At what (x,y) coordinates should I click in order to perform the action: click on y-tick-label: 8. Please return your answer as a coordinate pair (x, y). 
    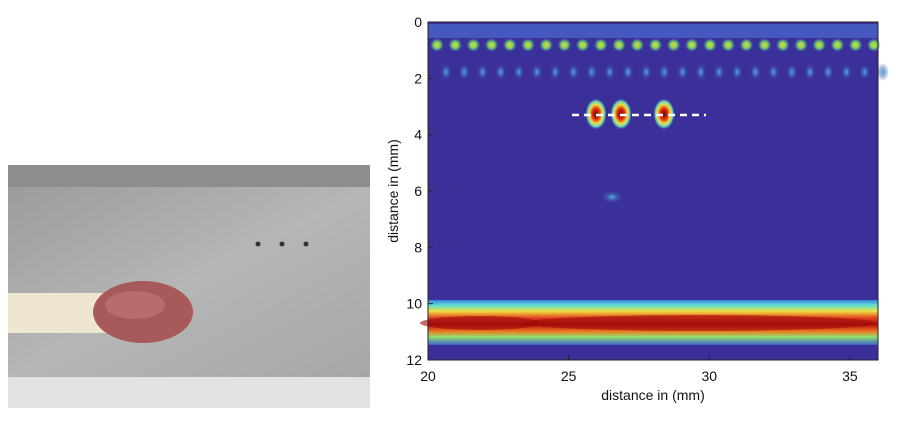
    Looking at the image, I should click on (418, 247).